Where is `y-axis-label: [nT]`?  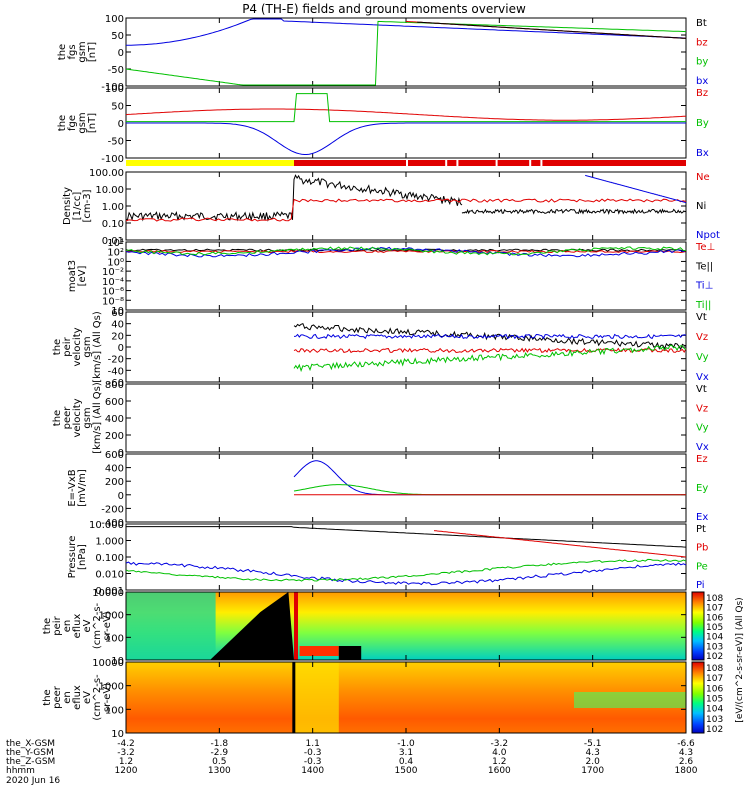
y-axis-label: [nT] is located at coordinates (92, 52).